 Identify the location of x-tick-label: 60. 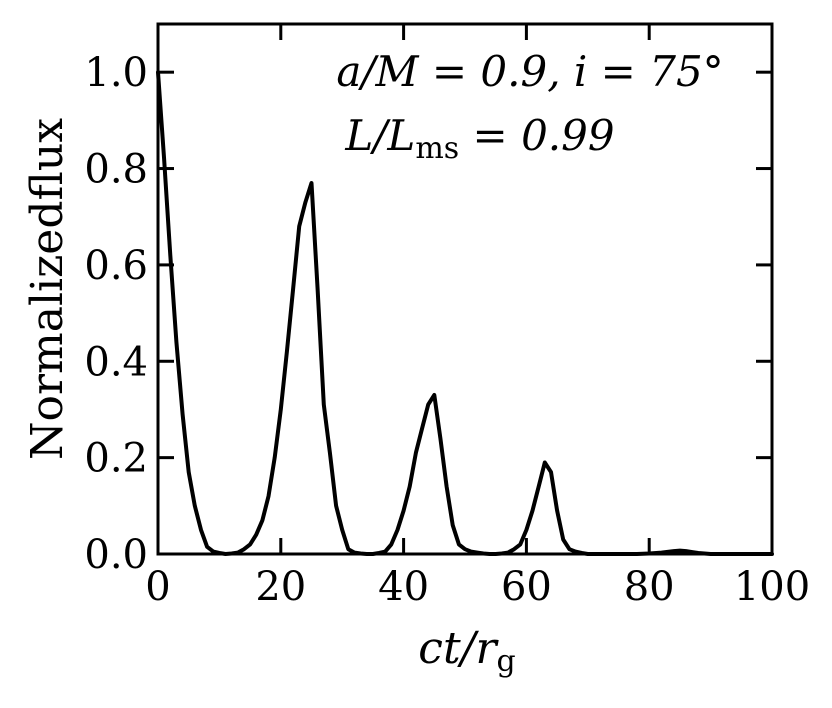
(526, 587).